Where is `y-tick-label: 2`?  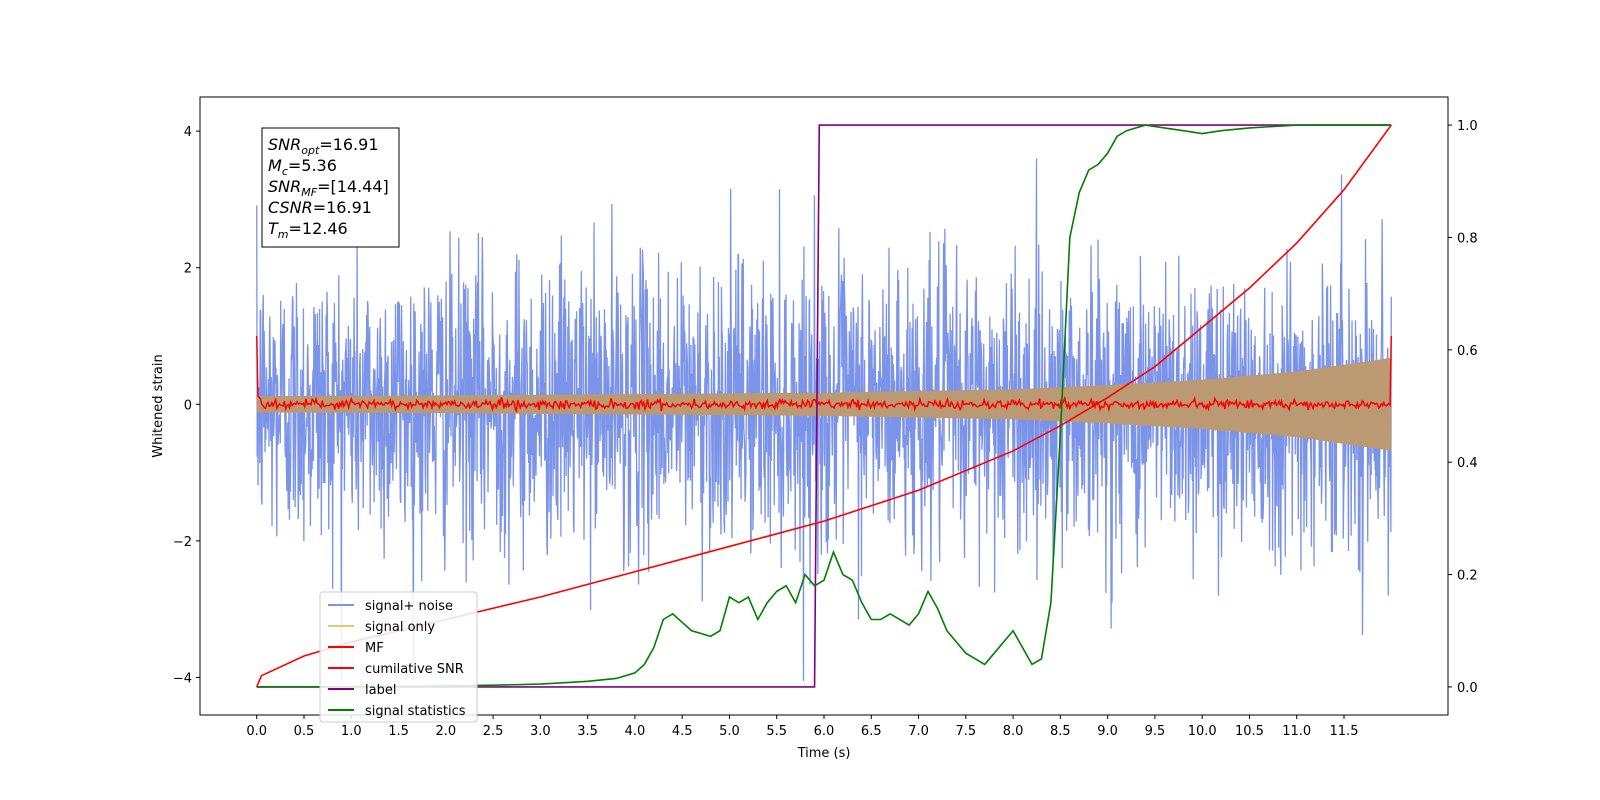
y-tick-label: 2 is located at coordinates (188, 269).